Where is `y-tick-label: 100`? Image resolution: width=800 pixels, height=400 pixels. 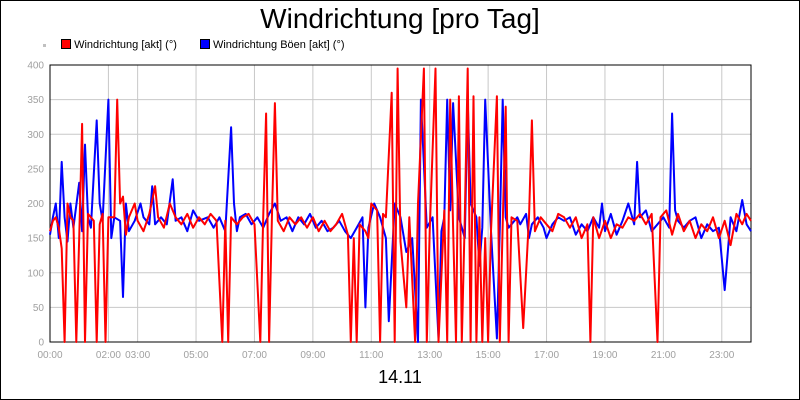
y-tick-label: 100 is located at coordinates (35, 273).